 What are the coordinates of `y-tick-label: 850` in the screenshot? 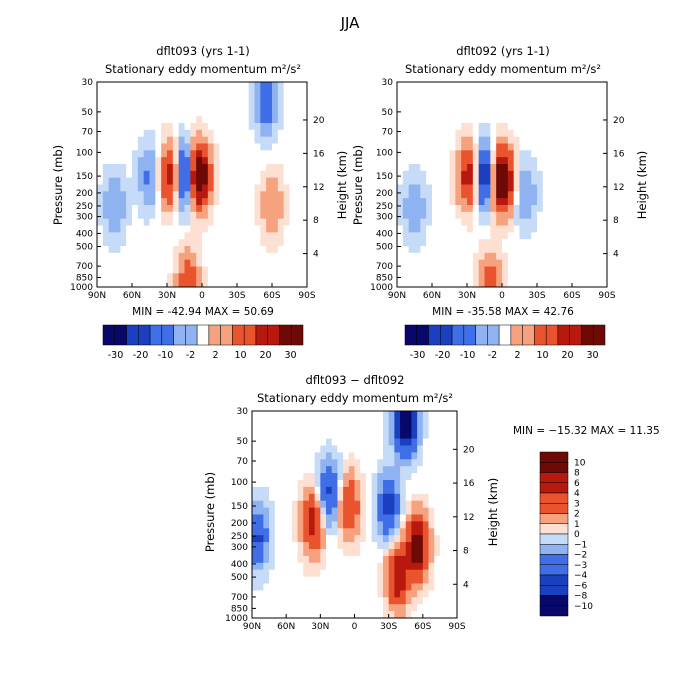 It's located at (84, 278).